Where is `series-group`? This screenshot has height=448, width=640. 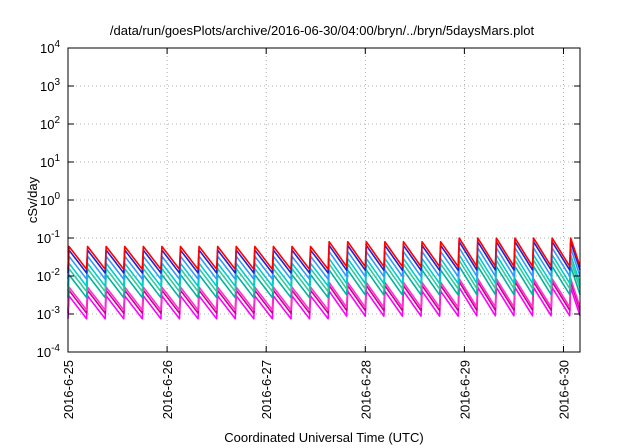 series-group is located at coordinates (324, 278).